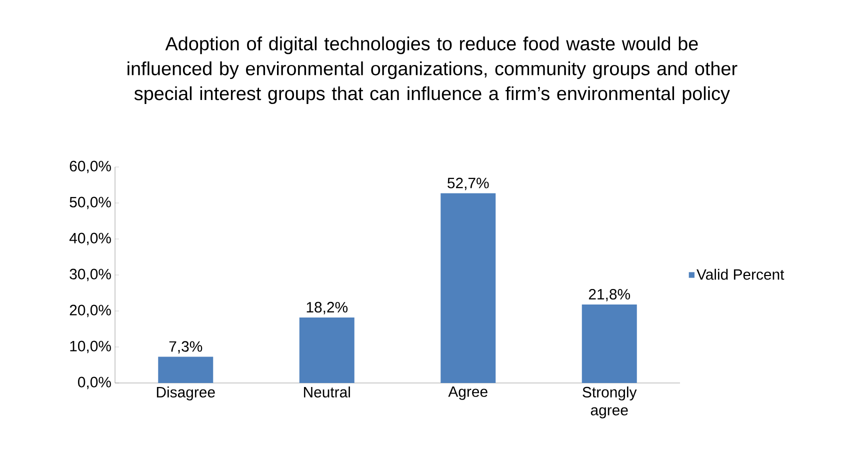  I want to click on chart-title: Adoption of digital technologies to reduce food waste would be influenced by environmental organizations, community groups and other special interest groups that can influence a firm’s environmental policy, so click(433, 70).